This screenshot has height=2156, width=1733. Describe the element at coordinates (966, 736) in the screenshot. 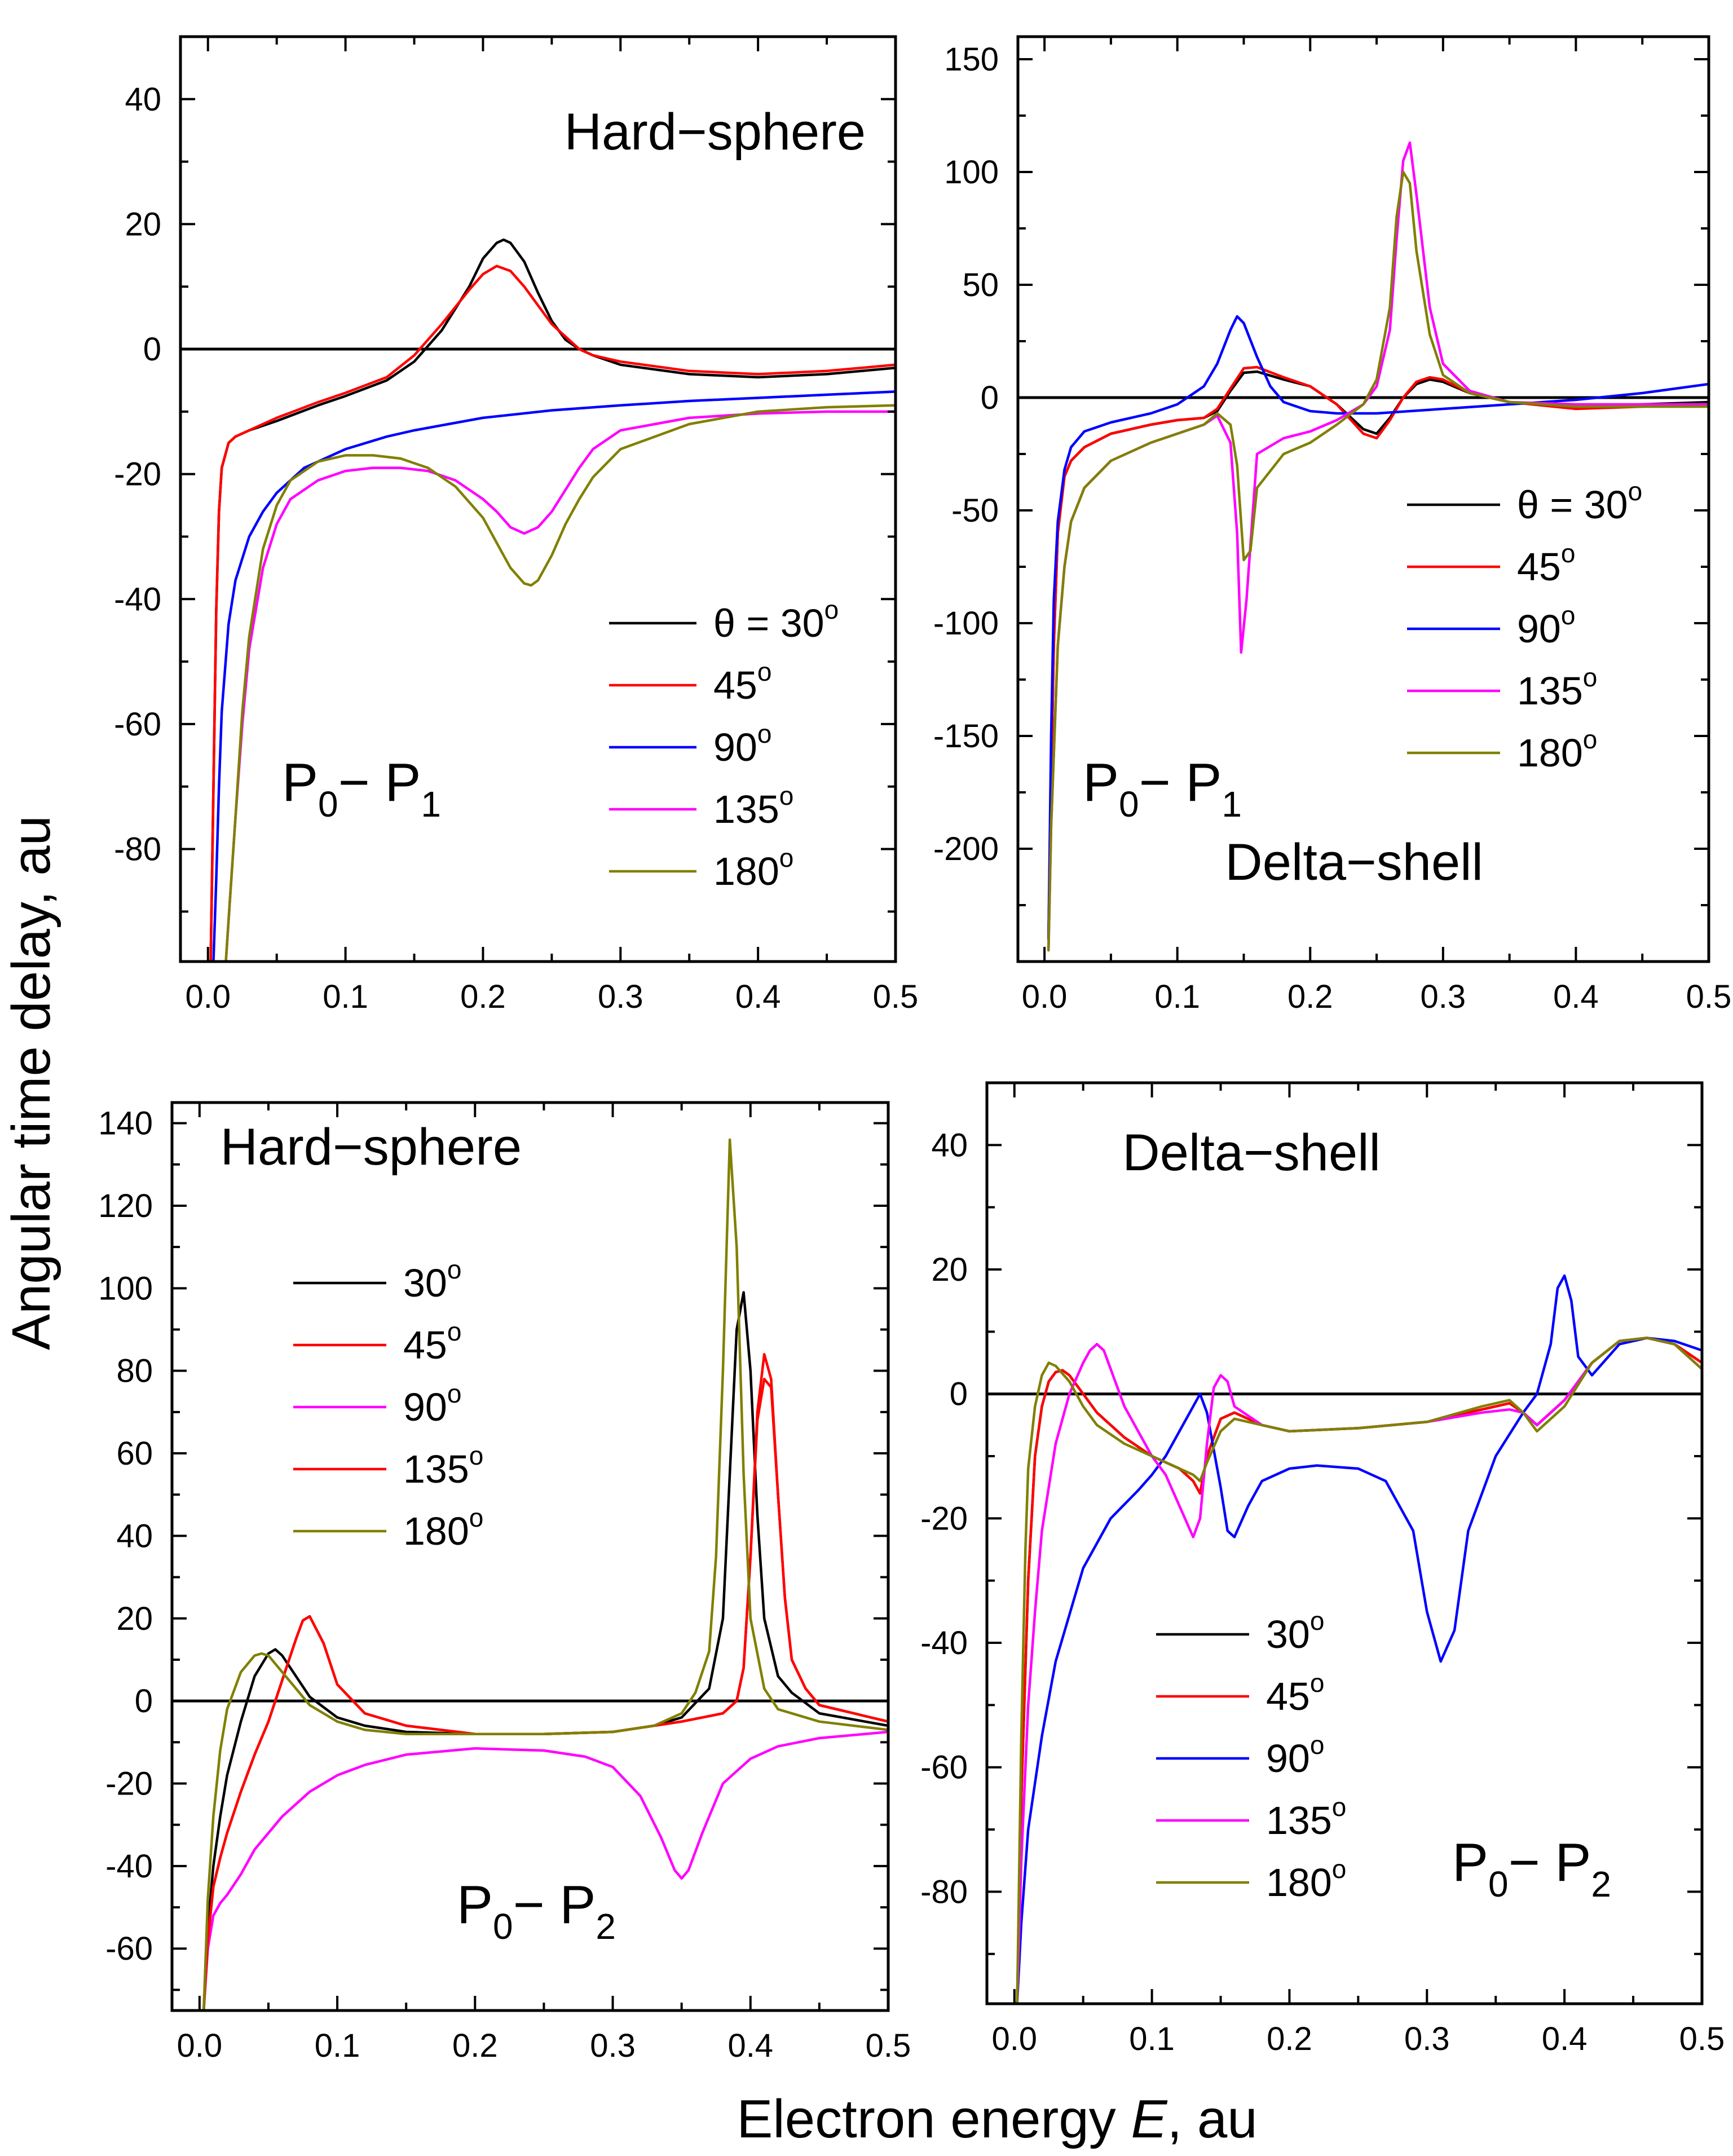

I see `y-tick-label: -150` at that location.